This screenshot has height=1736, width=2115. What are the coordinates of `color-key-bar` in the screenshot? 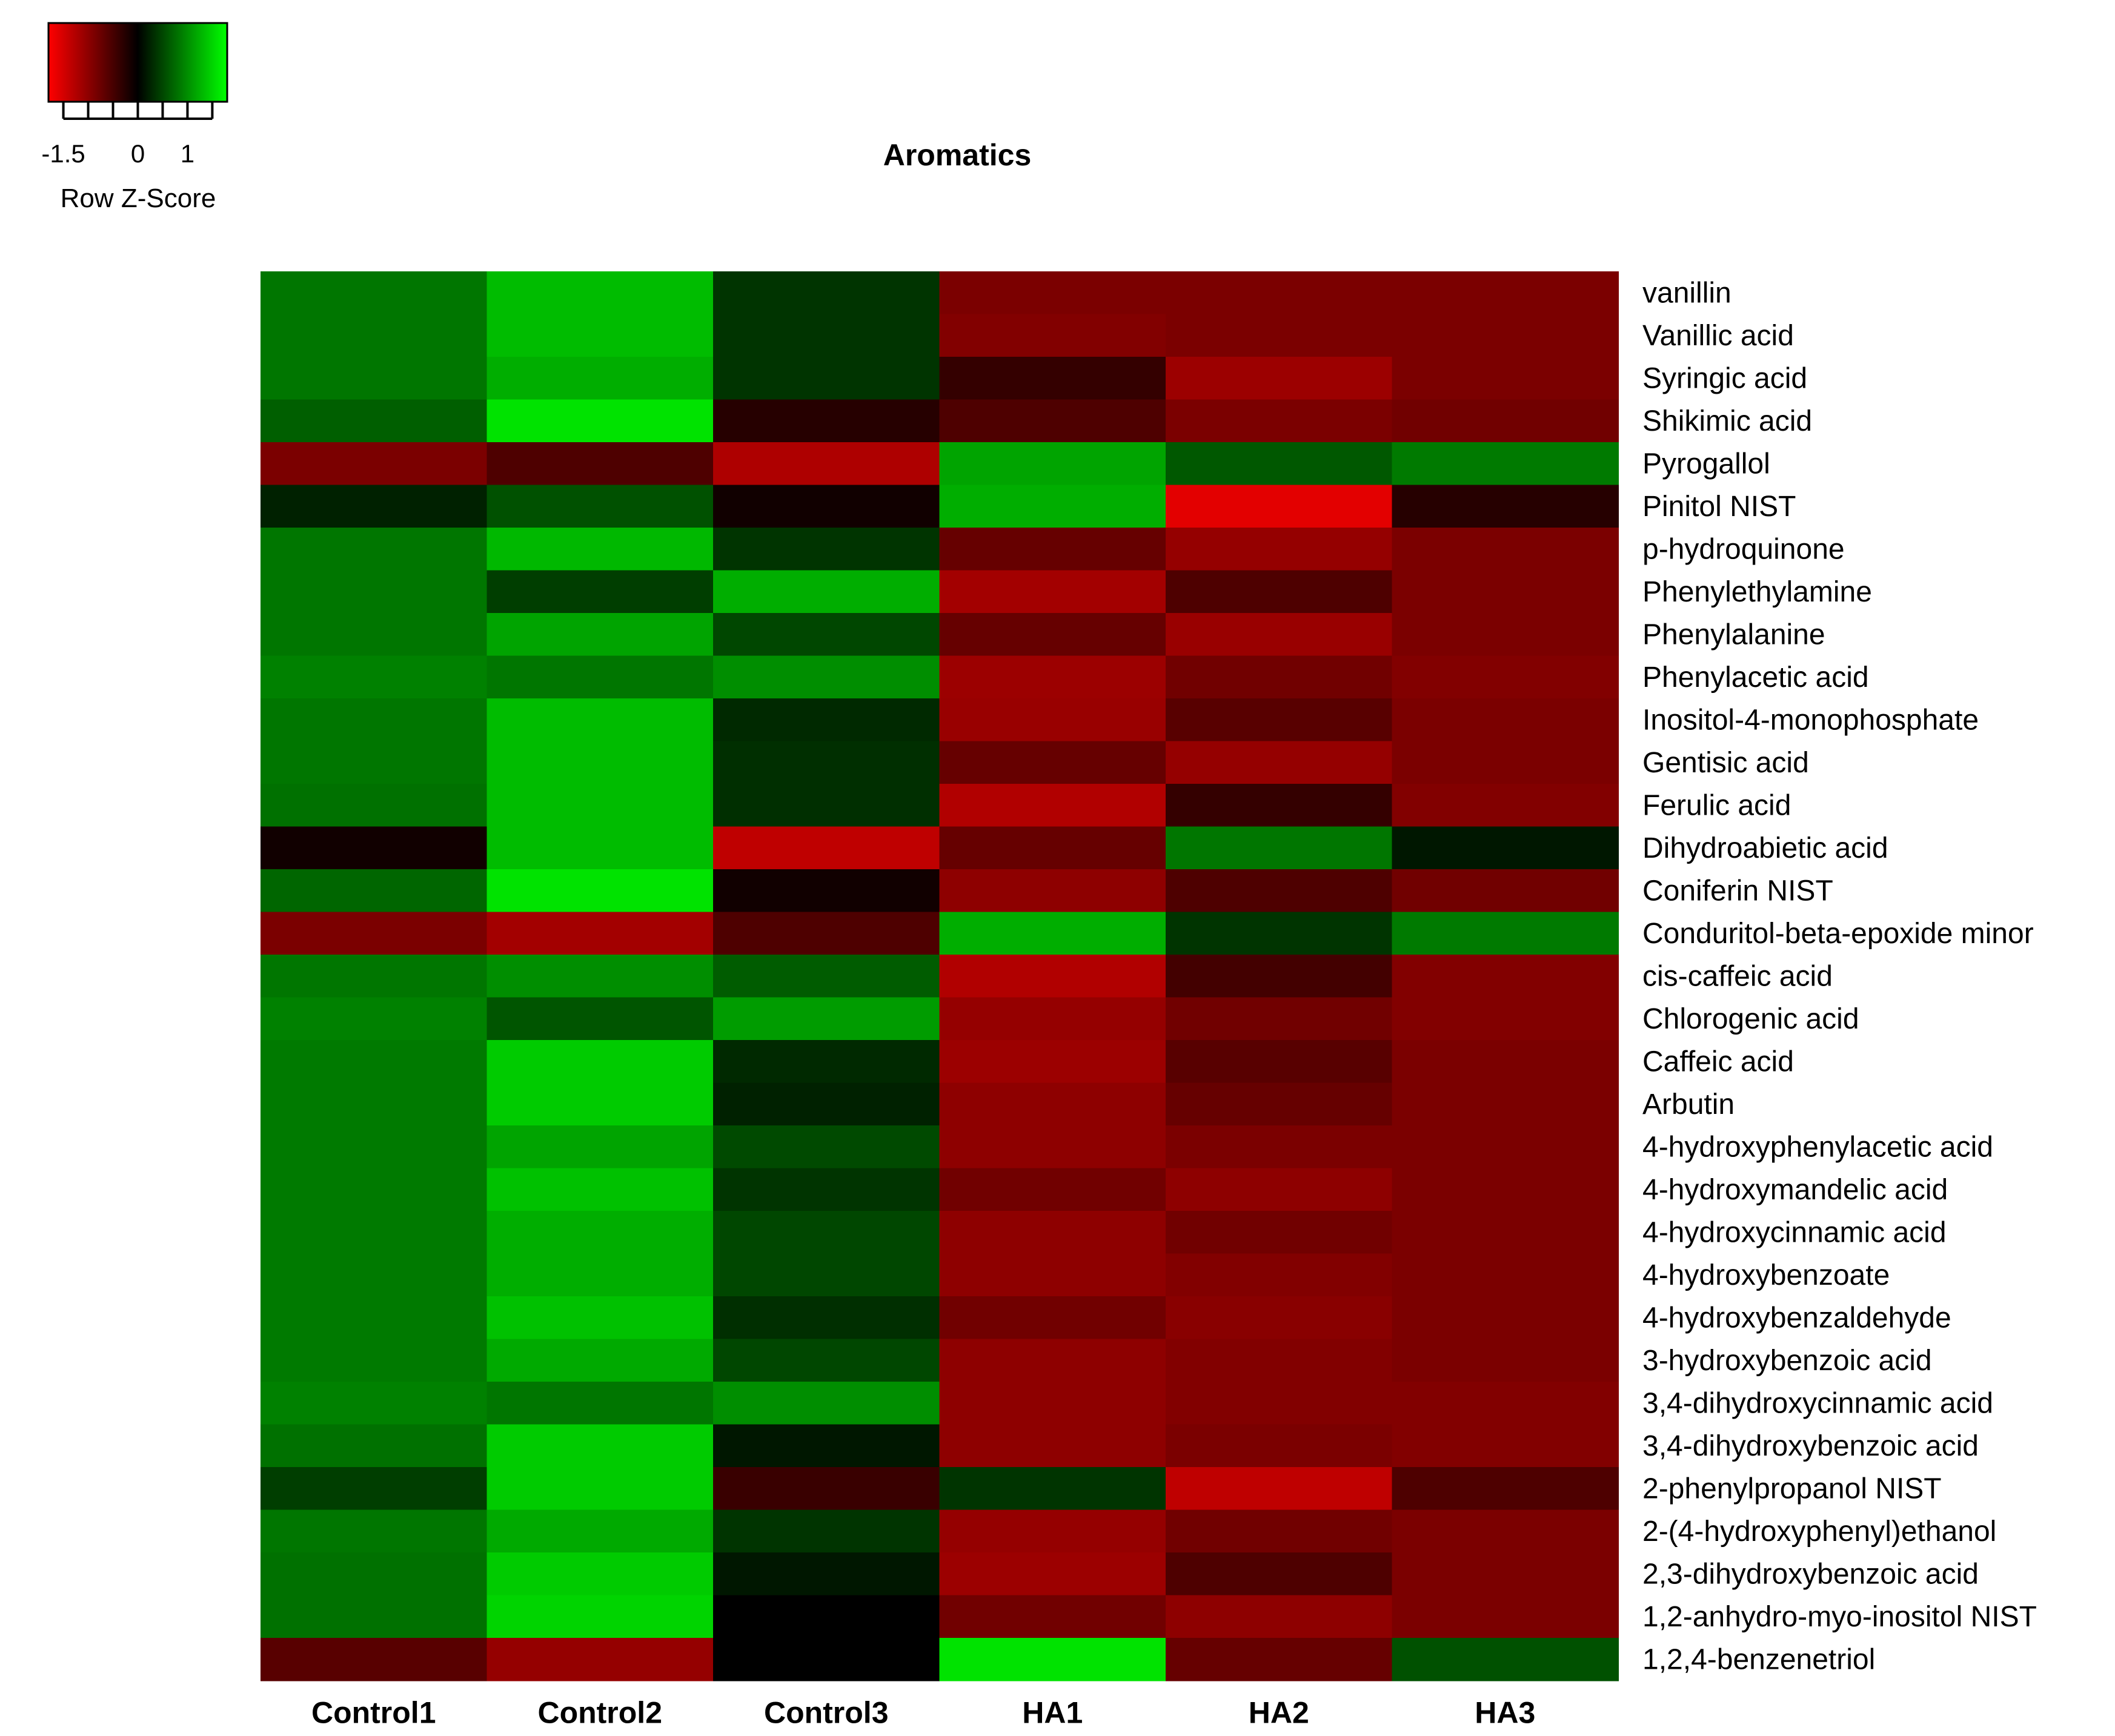 It's located at (137, 62).